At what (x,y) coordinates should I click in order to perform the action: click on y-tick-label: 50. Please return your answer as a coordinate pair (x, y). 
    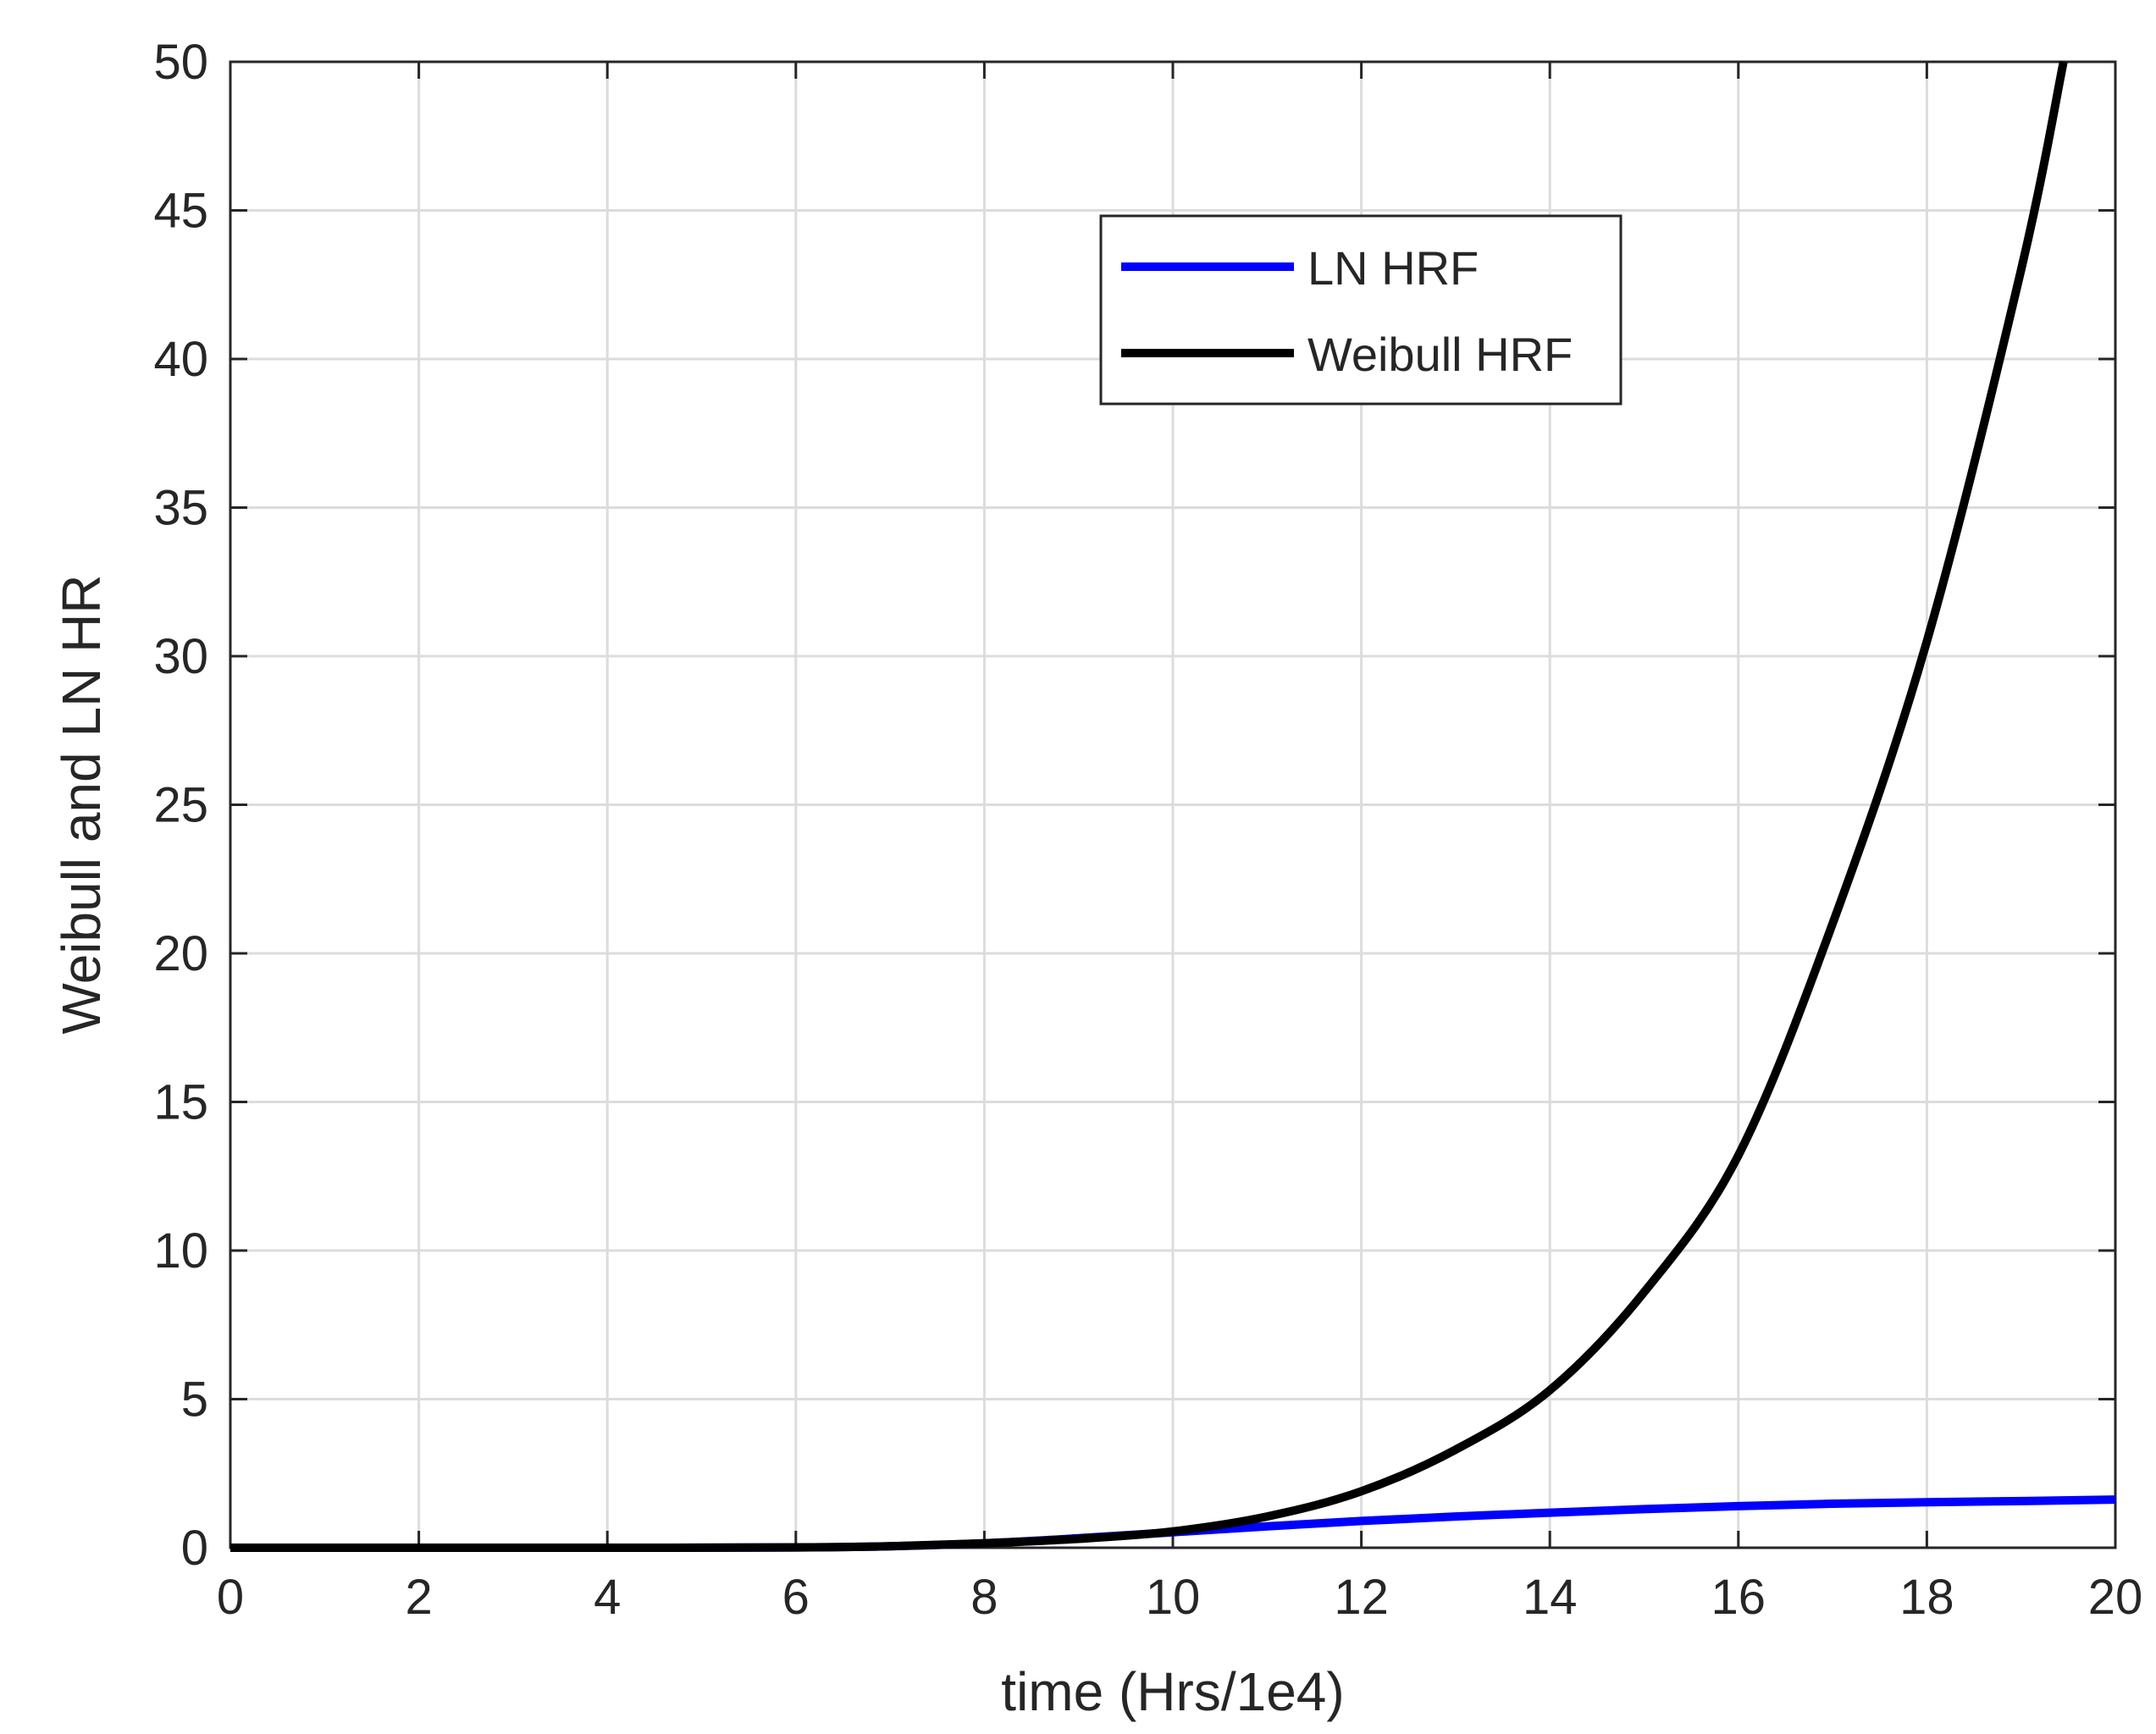
    Looking at the image, I should click on (180, 62).